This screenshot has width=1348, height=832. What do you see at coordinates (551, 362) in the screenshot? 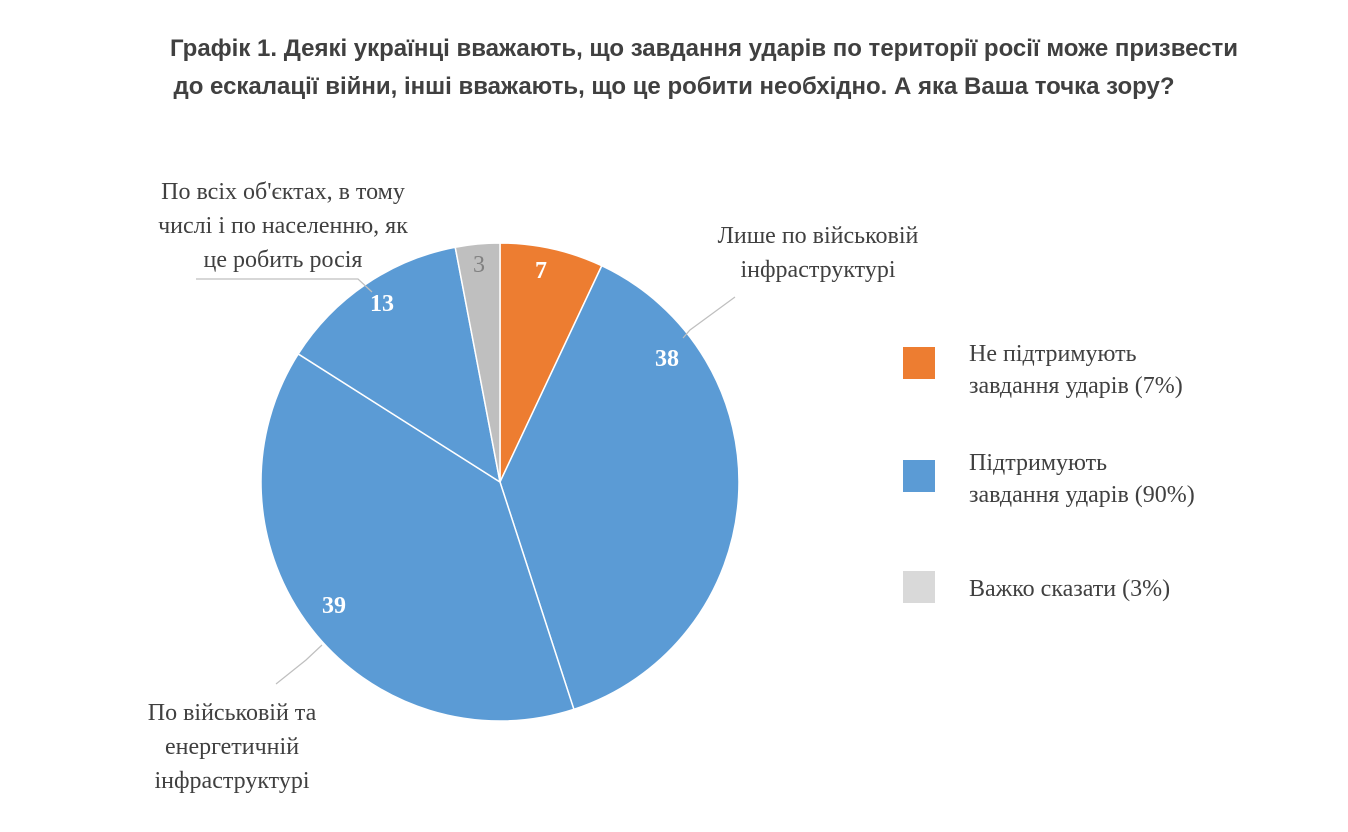
I see `pie-slice-not-support` at bounding box center [551, 362].